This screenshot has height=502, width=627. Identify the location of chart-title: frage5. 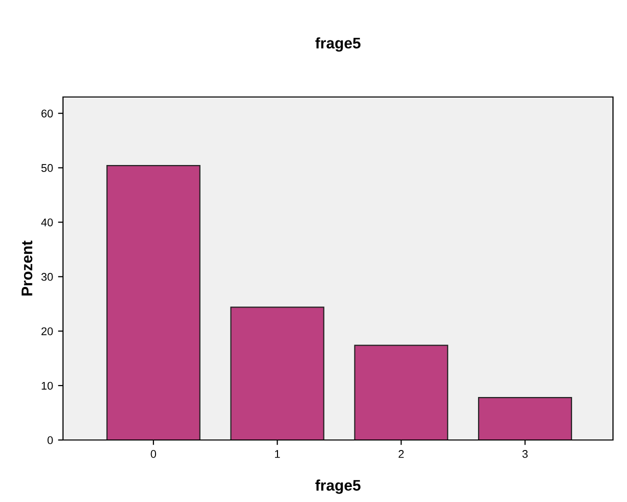
(338, 44).